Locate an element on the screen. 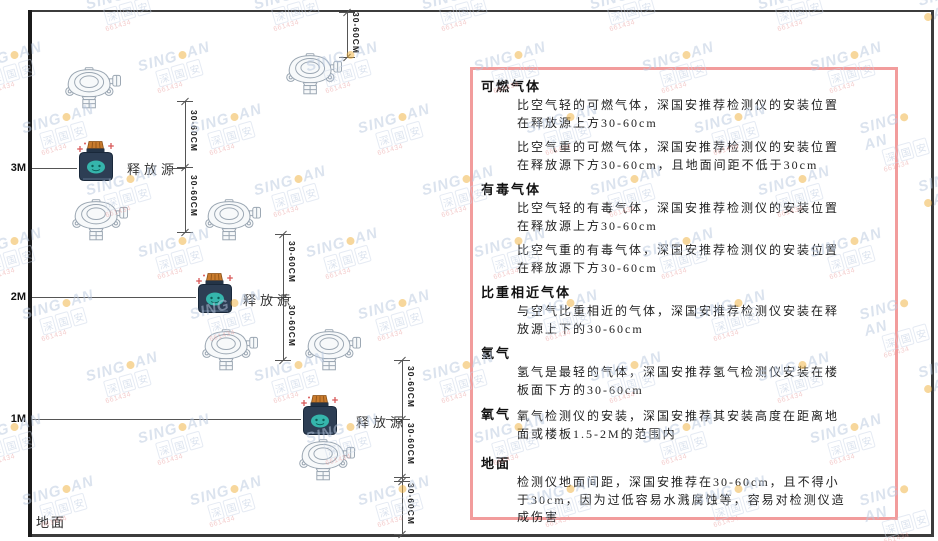 The height and width of the screenshot is (541, 938). section-paragraph: 氢气是最轻的气体，深国安推荐氢气检测仪安装在楼板面下方的30-60cm is located at coordinates (678, 381).